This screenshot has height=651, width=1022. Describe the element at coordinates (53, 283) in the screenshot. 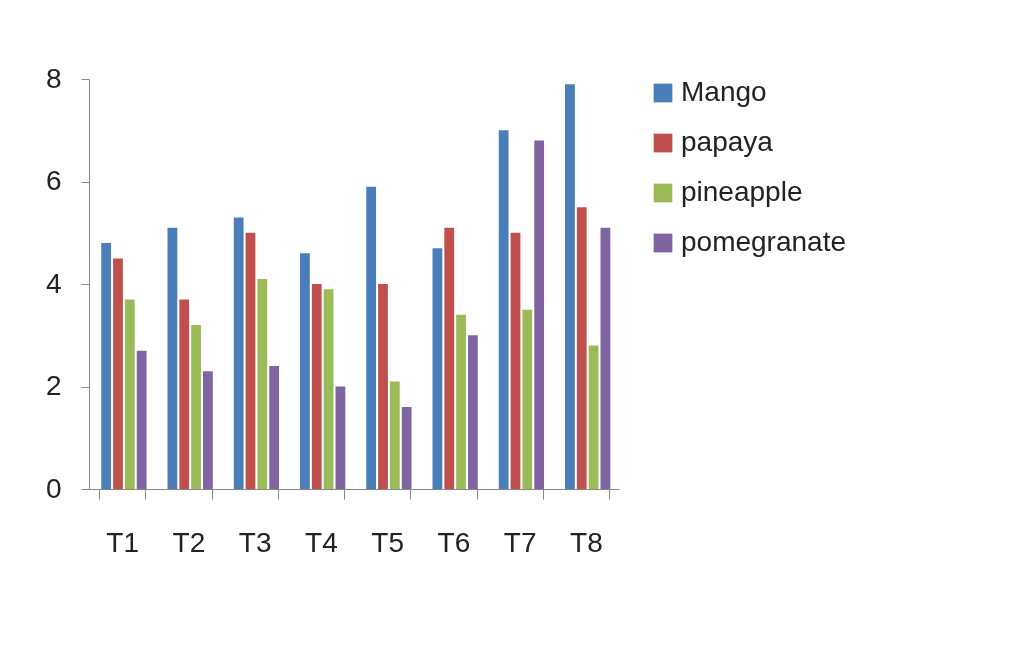

I see `y-tick-label: 4` at that location.